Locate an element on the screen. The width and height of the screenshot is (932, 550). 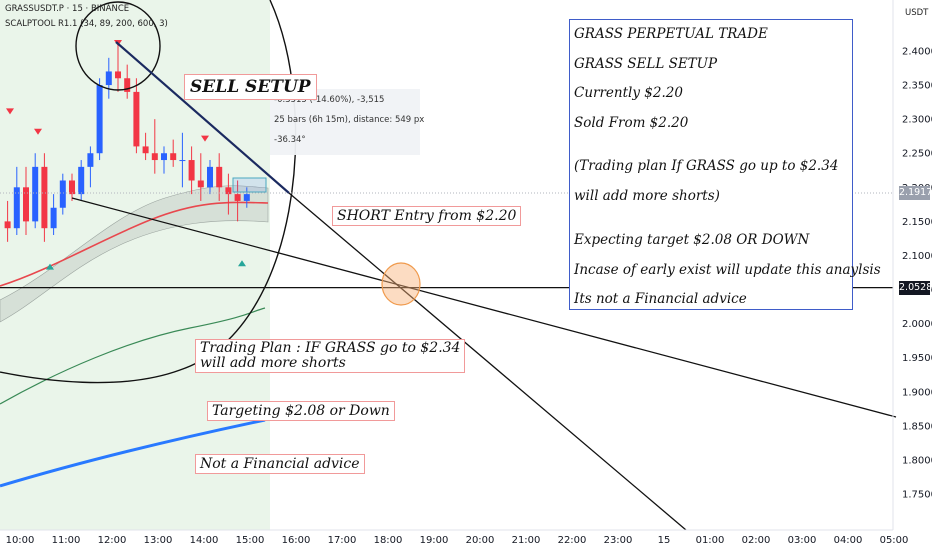
ema-cloud-band is located at coordinates (134, 254).